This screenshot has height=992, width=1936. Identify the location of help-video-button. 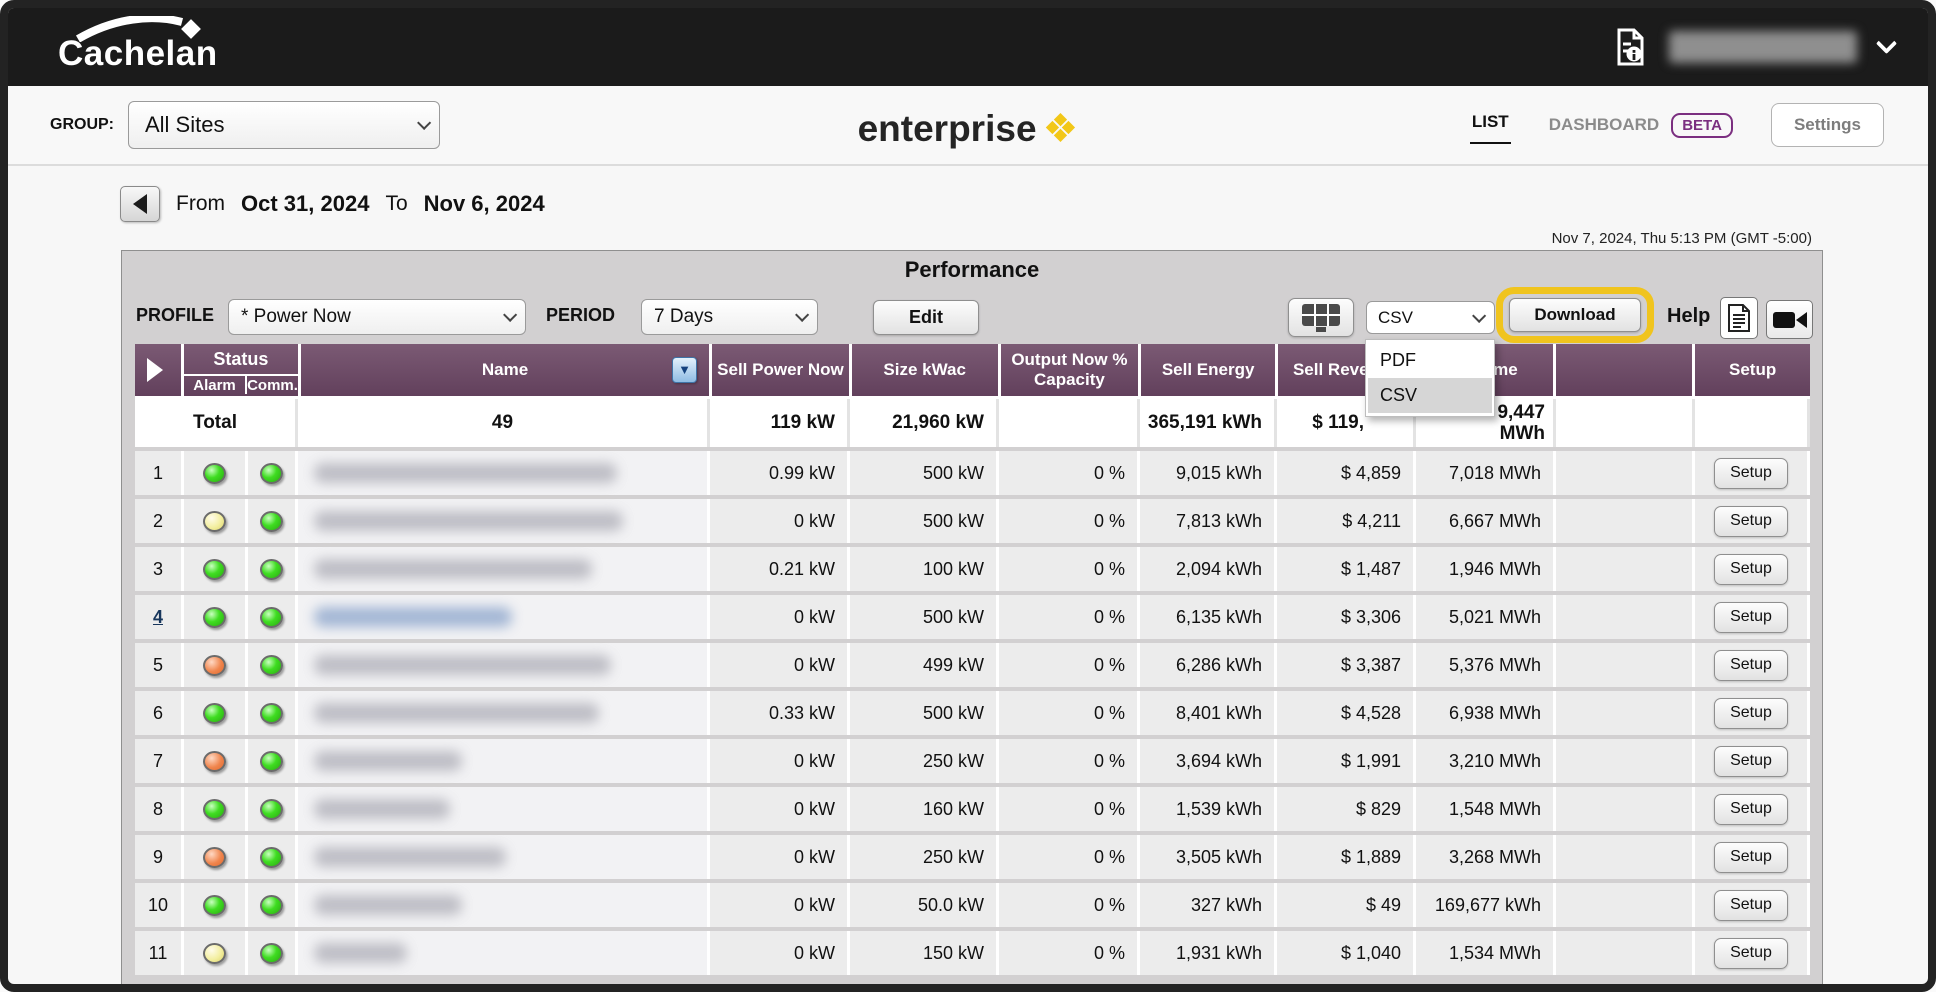
(1789, 319).